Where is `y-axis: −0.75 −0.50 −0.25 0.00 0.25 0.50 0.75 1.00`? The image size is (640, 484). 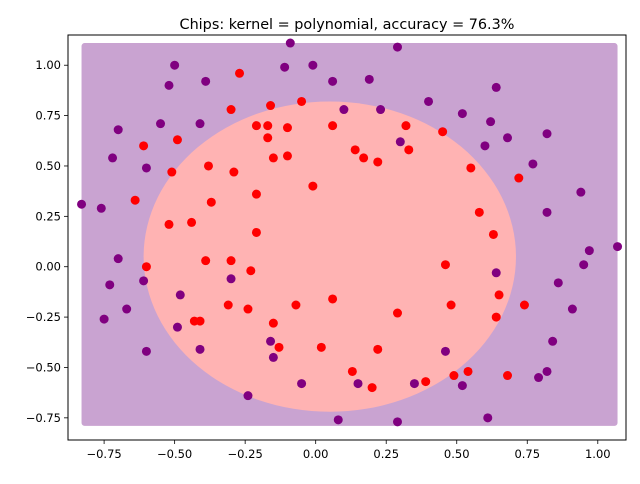 y-axis: −0.75 −0.50 −0.25 0.00 0.25 0.50 0.75 1.00 is located at coordinates (47, 241).